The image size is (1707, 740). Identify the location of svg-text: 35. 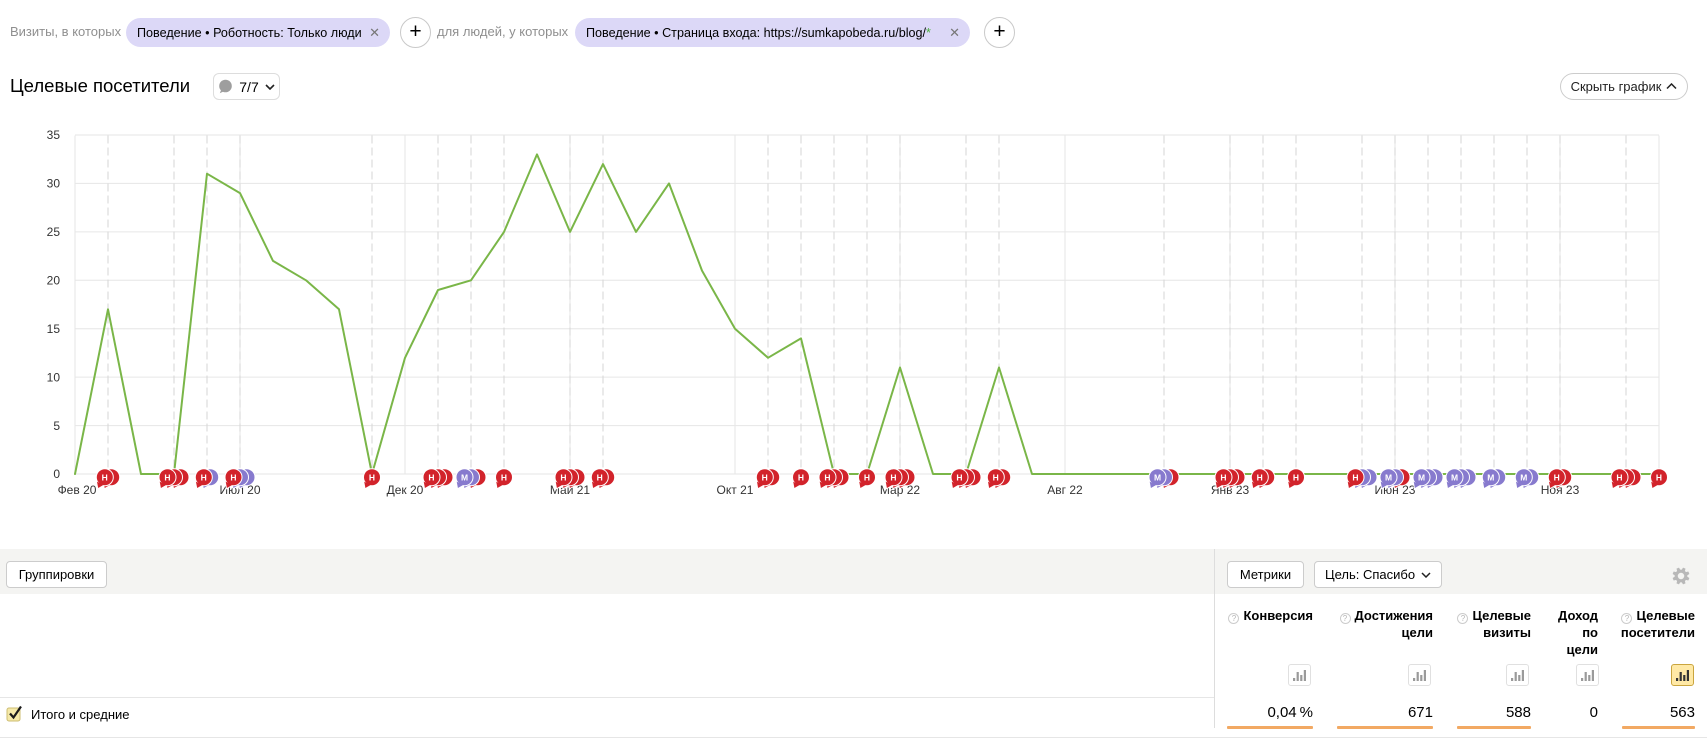
(54, 135).